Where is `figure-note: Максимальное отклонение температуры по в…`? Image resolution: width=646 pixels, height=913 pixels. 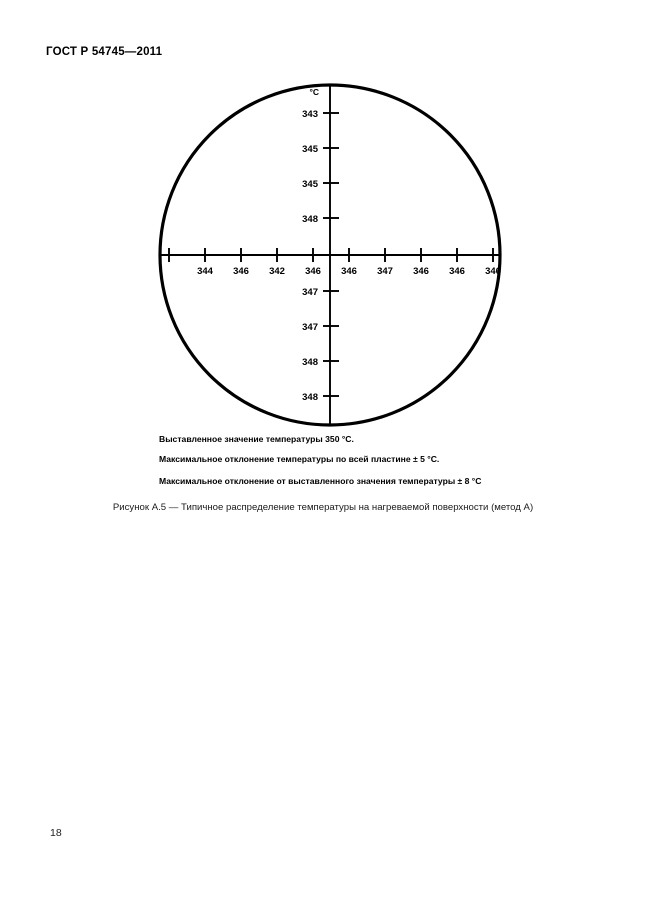 figure-note: Максимальное отклонение температуры по в… is located at coordinates (299, 459).